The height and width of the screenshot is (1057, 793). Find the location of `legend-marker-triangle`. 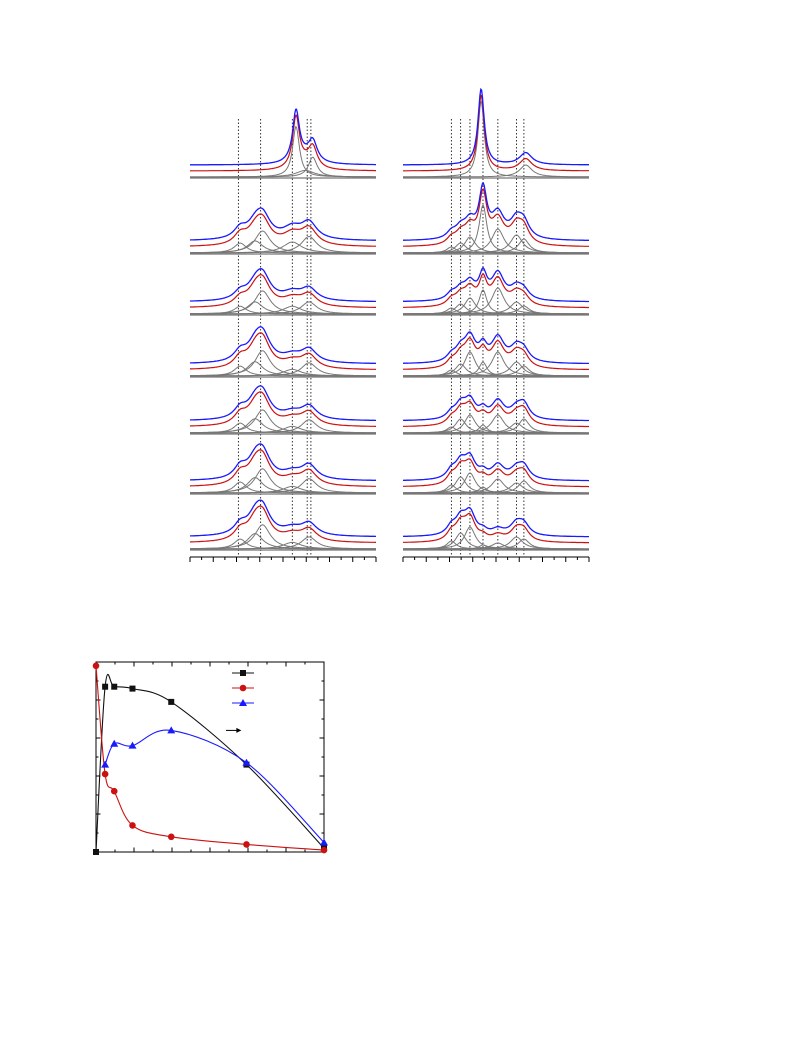

legend-marker-triangle is located at coordinates (243, 702).